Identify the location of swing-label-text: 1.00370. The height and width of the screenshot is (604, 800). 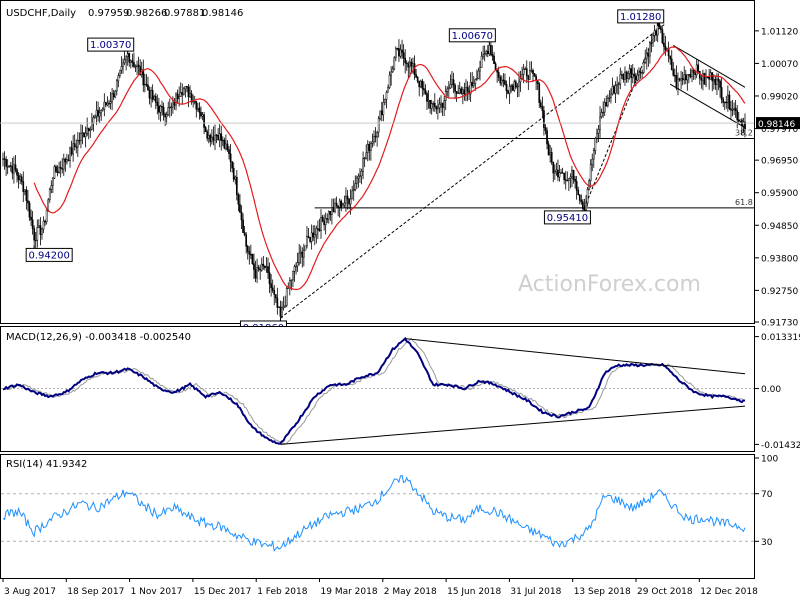
(110, 45).